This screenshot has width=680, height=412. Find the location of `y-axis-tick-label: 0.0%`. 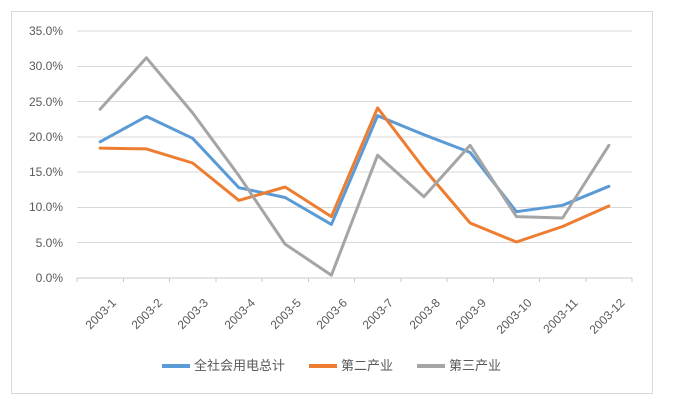

y-axis-tick-label: 0.0% is located at coordinates (49, 278).